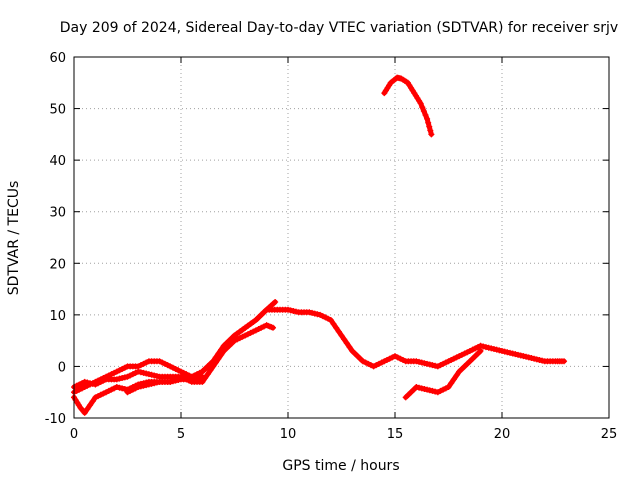 The image size is (640, 480). Describe the element at coordinates (502, 434) in the screenshot. I see `x-tick-label: 20` at that location.